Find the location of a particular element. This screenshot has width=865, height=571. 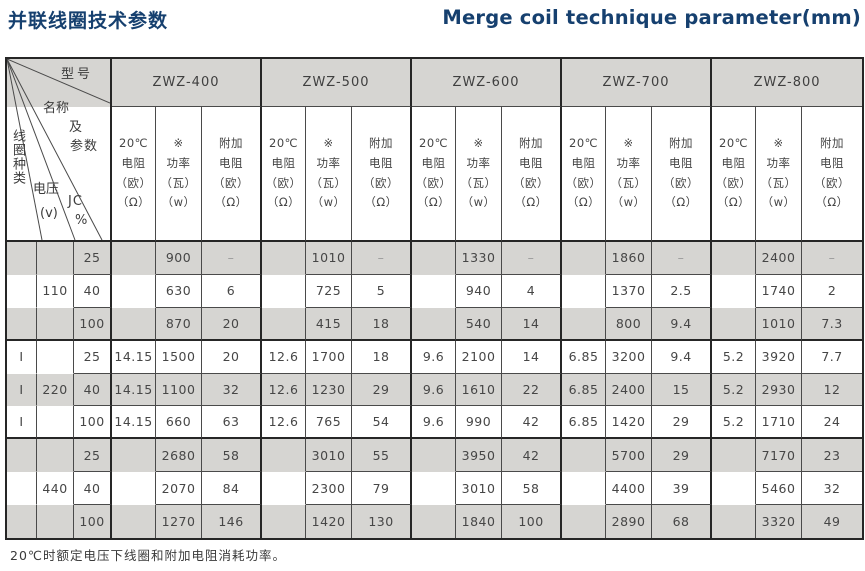

value-cell: 146 is located at coordinates (232, 522).